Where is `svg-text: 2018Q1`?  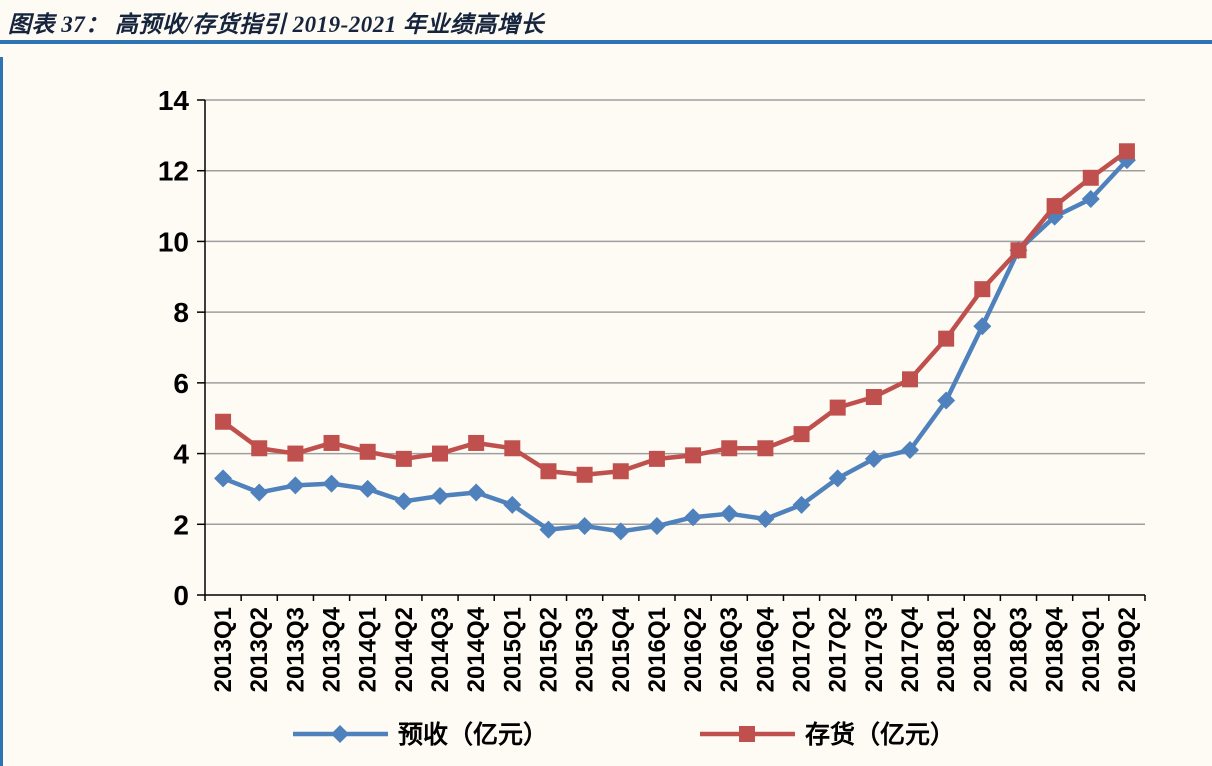 svg-text: 2018Q1 is located at coordinates (946, 649).